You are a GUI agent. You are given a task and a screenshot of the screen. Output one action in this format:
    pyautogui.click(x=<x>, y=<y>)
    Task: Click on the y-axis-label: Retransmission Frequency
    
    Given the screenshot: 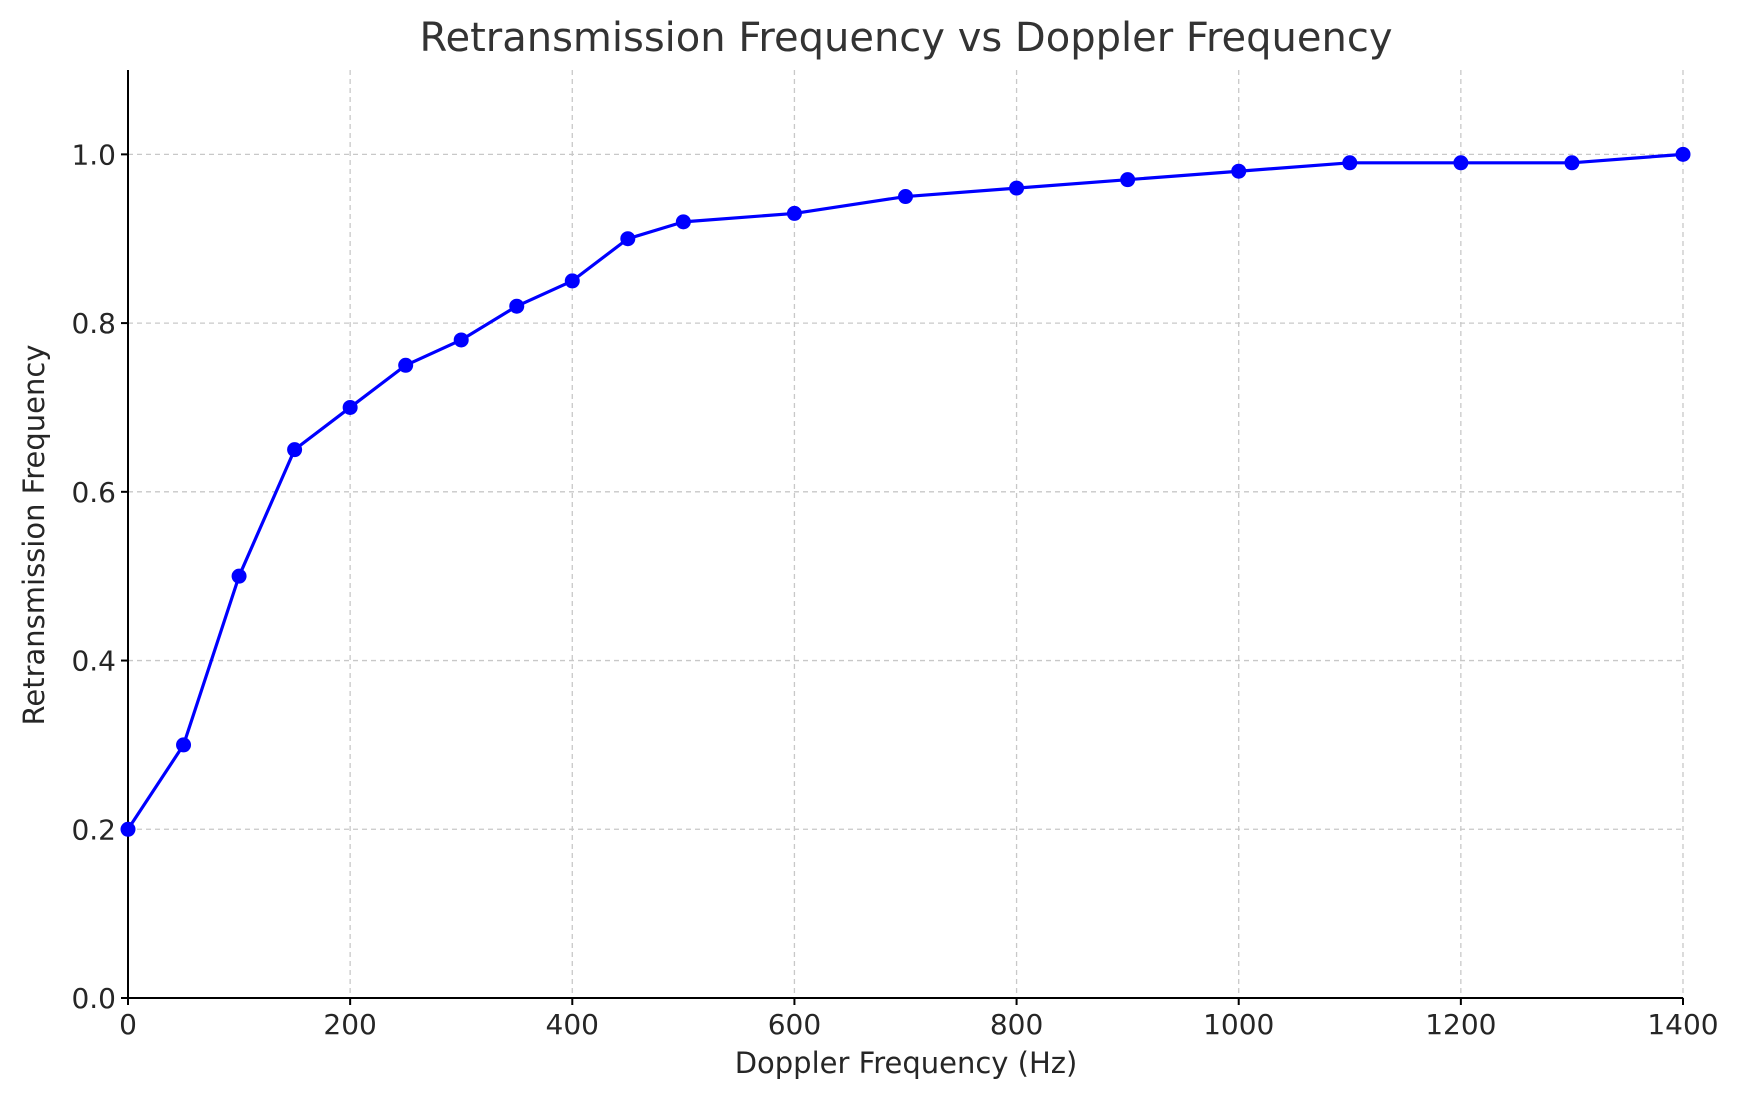 What is the action you would take?
    pyautogui.click(x=34, y=535)
    